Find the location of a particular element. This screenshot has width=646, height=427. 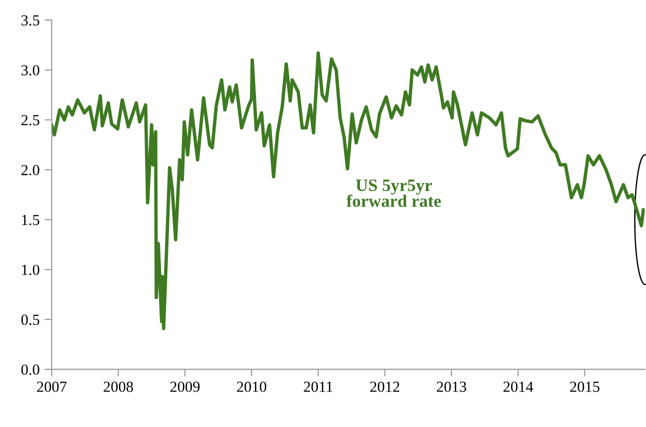

x-tick-label: 2012 is located at coordinates (385, 387).